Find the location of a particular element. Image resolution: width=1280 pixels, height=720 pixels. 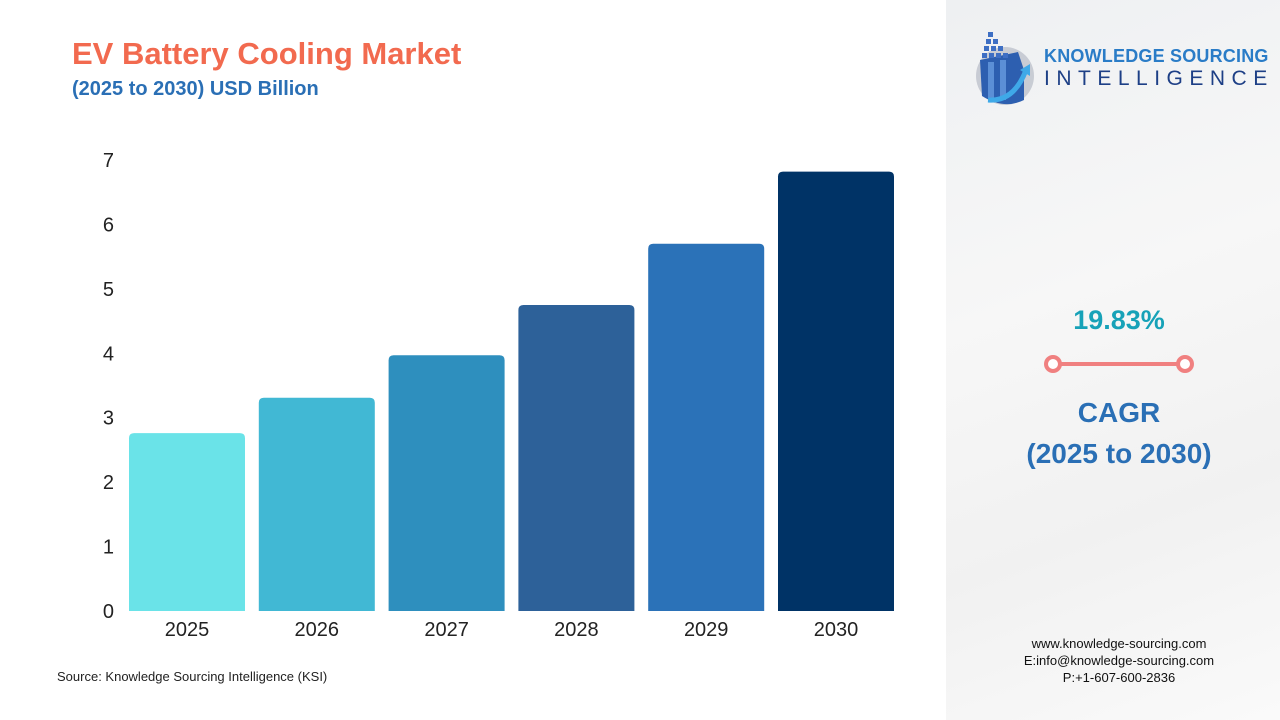

y-tick-label: 5 is located at coordinates (108, 290).